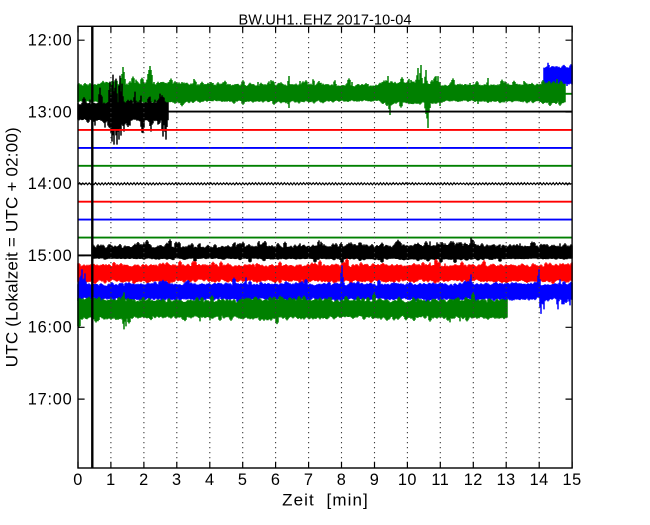  I want to click on svg-text: 17:00, so click(50, 399).